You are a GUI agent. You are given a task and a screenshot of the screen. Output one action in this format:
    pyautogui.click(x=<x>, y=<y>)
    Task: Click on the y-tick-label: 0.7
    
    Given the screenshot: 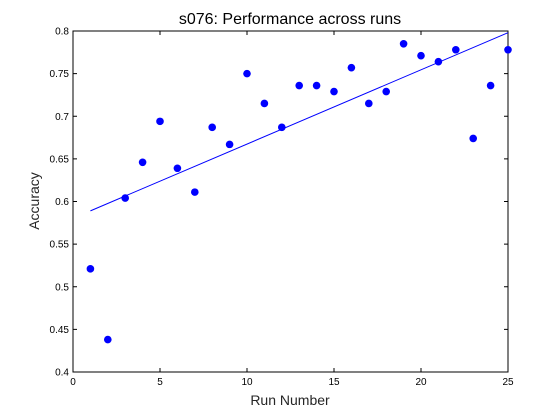 What is the action you would take?
    pyautogui.click(x=62, y=117)
    